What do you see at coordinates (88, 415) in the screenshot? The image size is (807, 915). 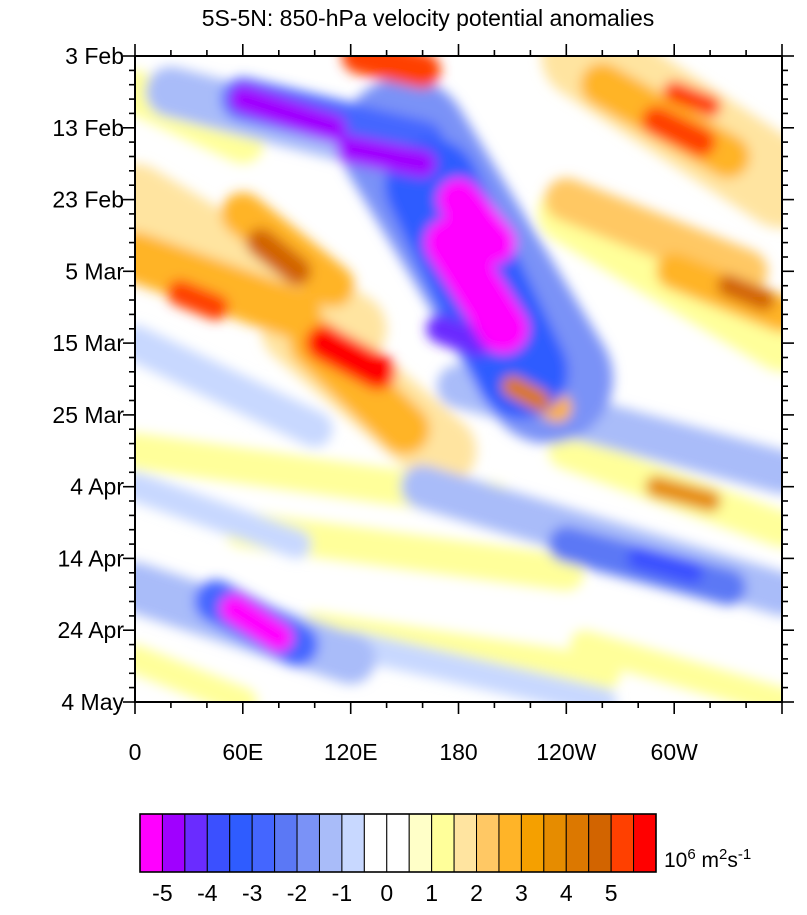 I see `y-tick-label: 25 Mar` at bounding box center [88, 415].